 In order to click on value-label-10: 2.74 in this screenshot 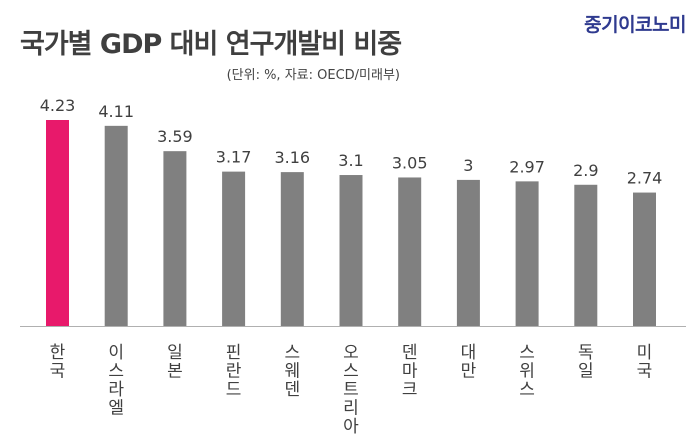, I will do `click(645, 178)`.